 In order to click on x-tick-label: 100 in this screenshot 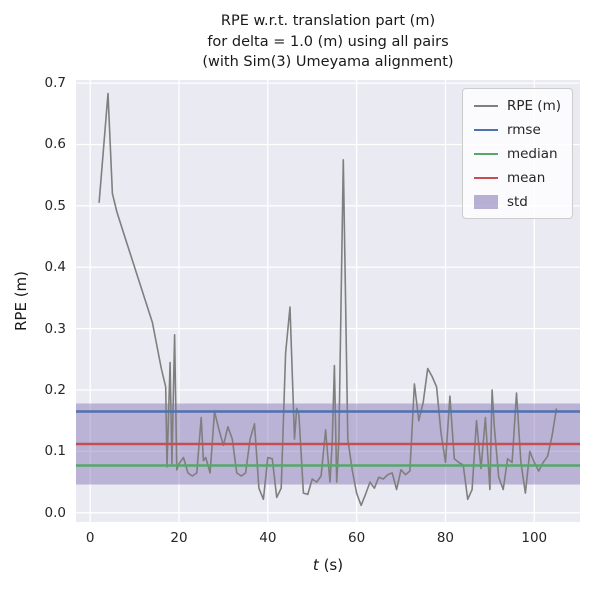, I will do `click(534, 538)`.